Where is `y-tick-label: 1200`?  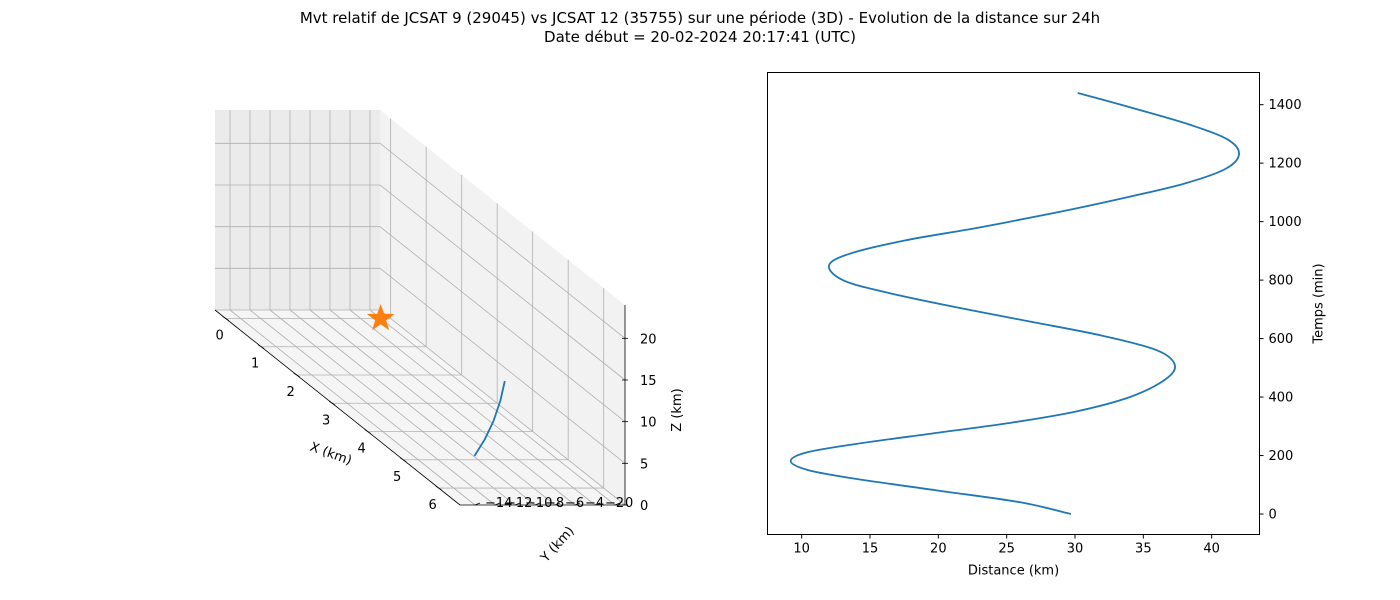 y-tick-label: 1200 is located at coordinates (1285, 164).